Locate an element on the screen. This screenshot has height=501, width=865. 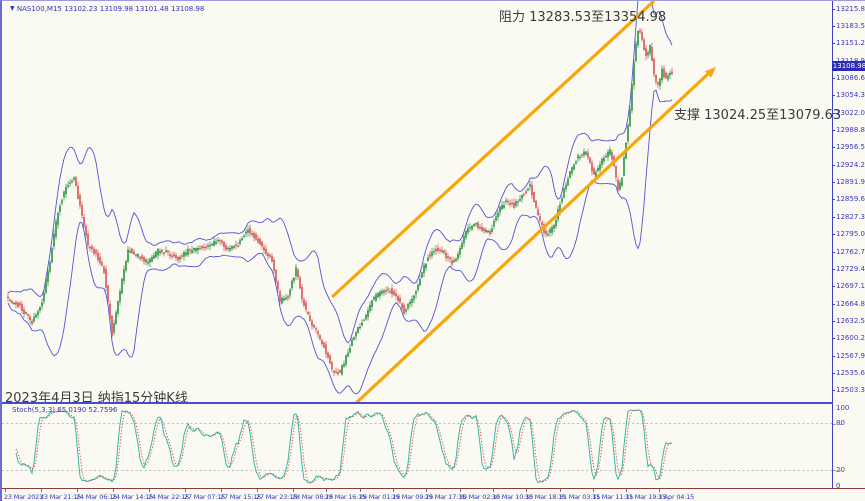
ohlc-readout: 13102.23 13109.98 13101.48 13108.98 is located at coordinates (134, 9).